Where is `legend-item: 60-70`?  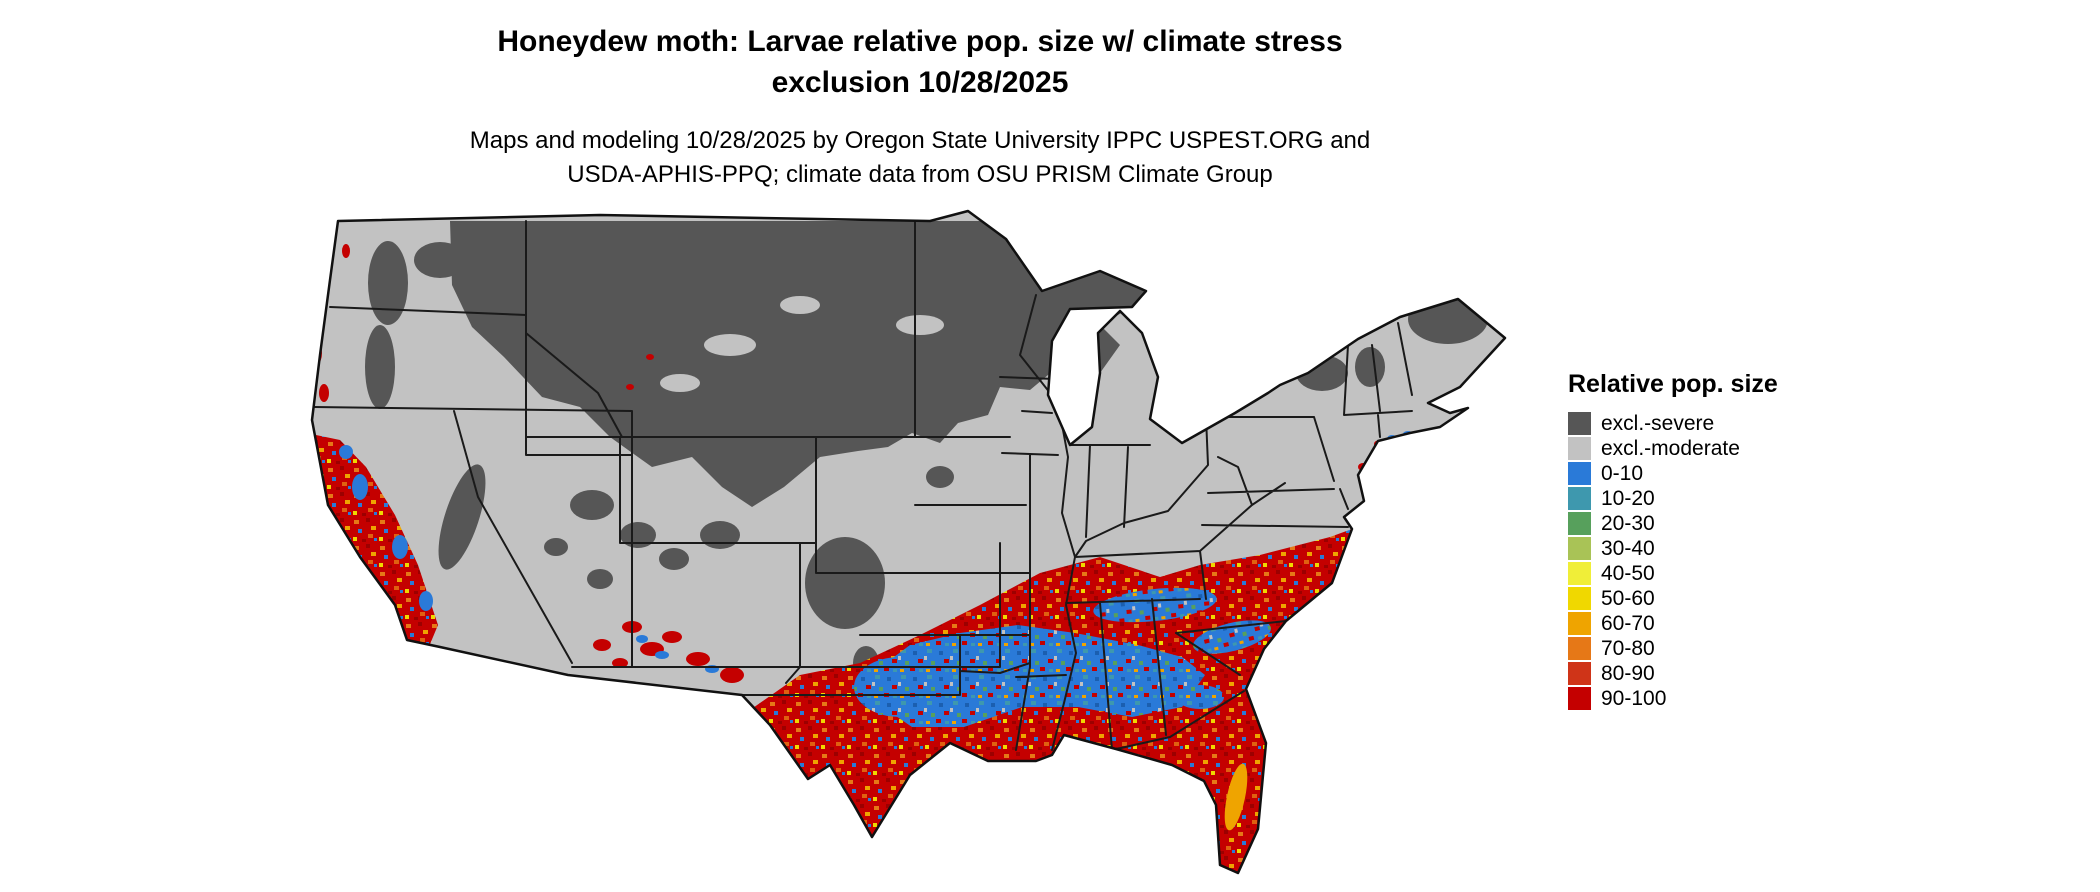 legend-item: 60-70 is located at coordinates (1673, 623).